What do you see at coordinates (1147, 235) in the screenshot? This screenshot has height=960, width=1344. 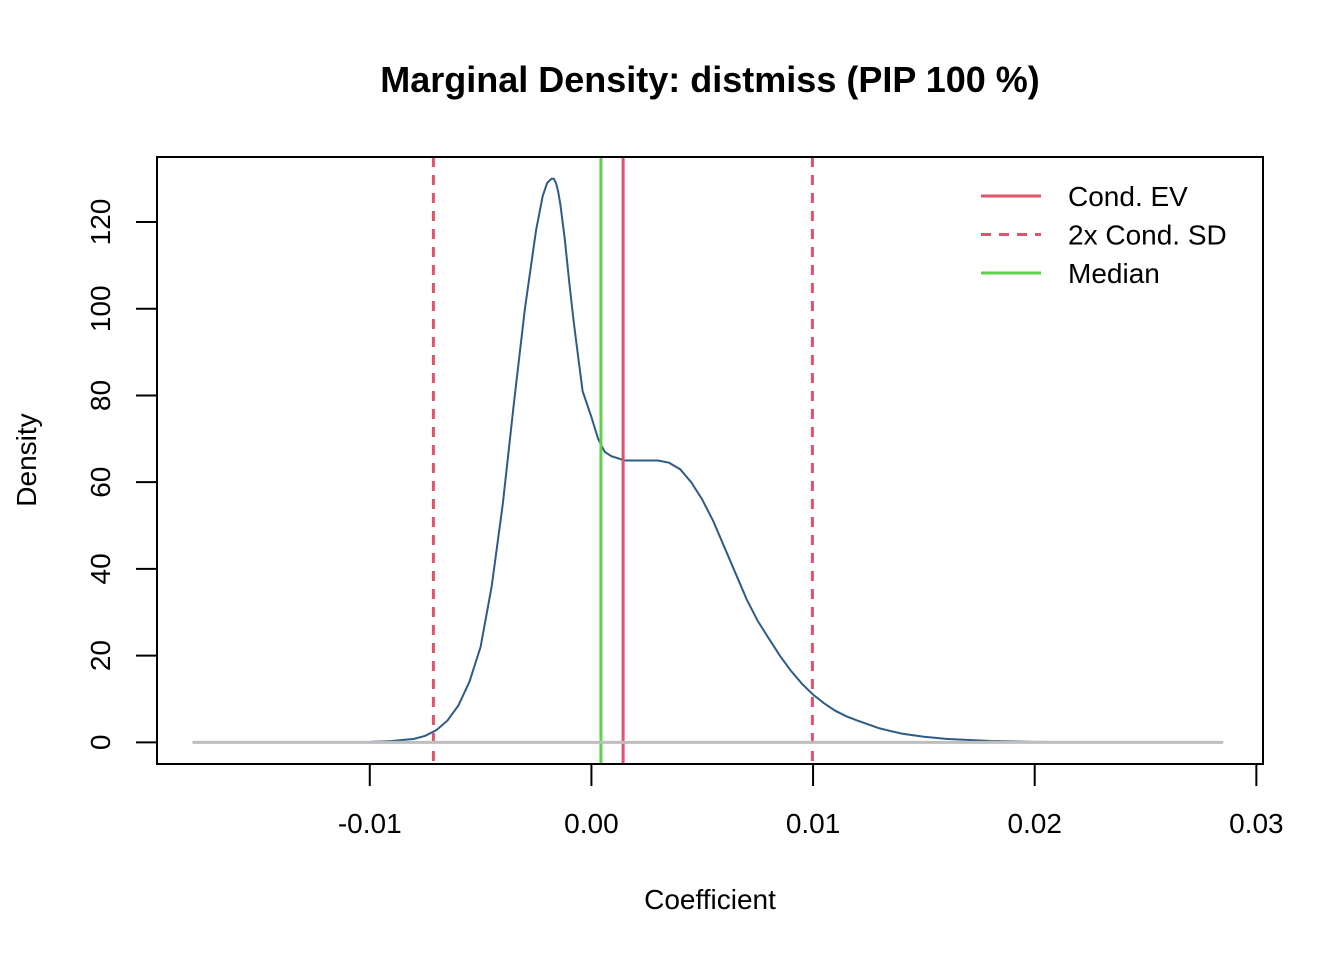 I see `legend-label: 2x Cond. SD` at bounding box center [1147, 235].